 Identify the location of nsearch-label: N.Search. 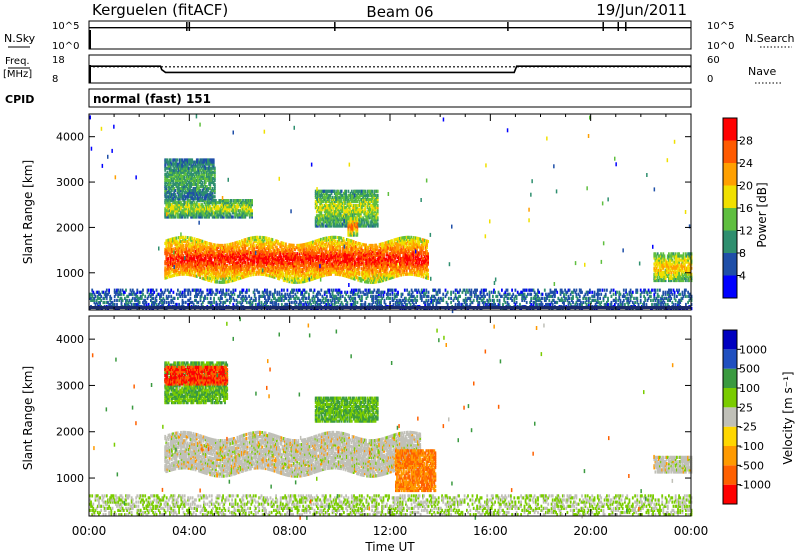
(770, 38).